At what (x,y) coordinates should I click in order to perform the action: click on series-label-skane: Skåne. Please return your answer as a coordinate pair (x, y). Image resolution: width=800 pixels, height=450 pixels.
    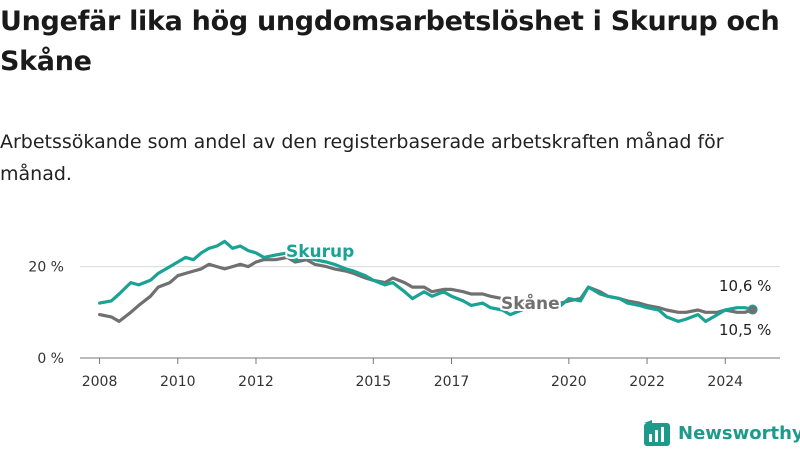
    Looking at the image, I should click on (530, 303).